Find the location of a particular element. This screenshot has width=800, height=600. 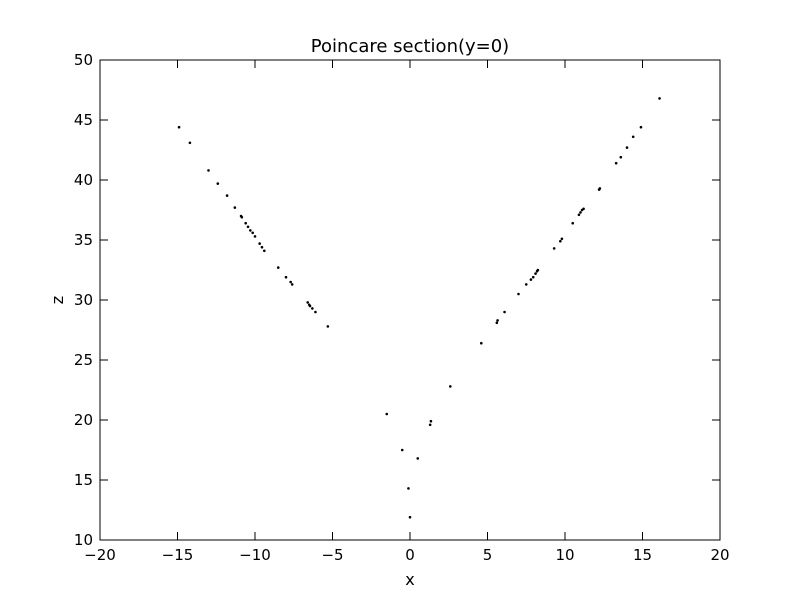

y-tick-label: 35 is located at coordinates (83, 240).